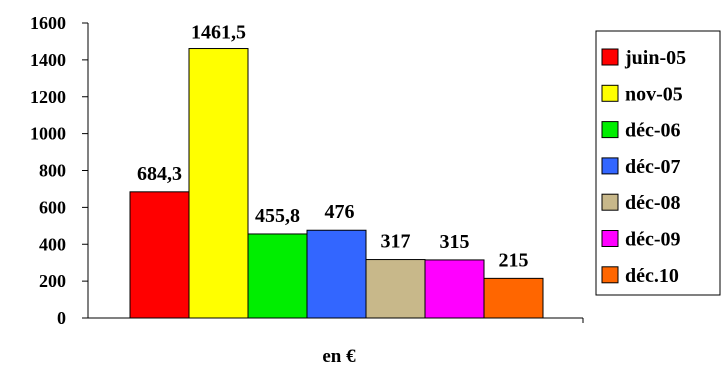 The width and height of the screenshot is (724, 367). What do you see at coordinates (218, 33) in the screenshot?
I see `data-label: 1461,5` at bounding box center [218, 33].